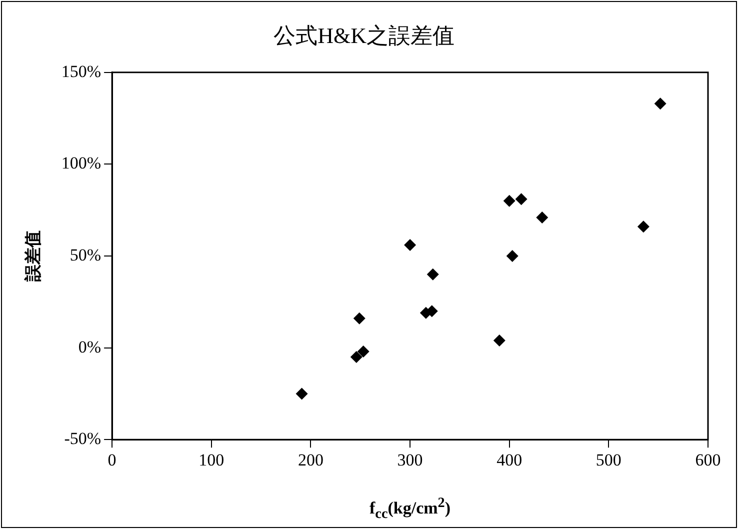 The width and height of the screenshot is (738, 529). What do you see at coordinates (311, 460) in the screenshot?
I see `x-tick-label: 200` at bounding box center [311, 460].